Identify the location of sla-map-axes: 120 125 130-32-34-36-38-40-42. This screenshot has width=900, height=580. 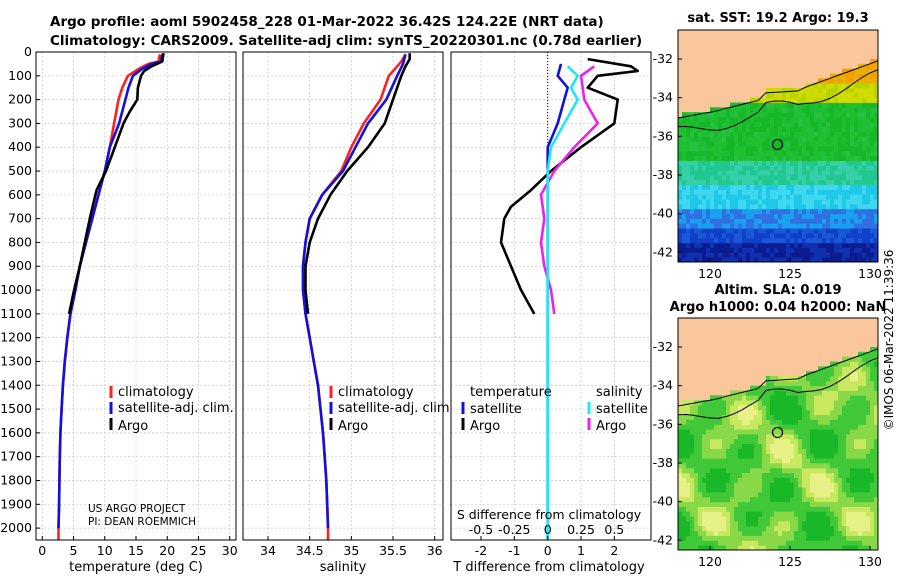
(767, 454).